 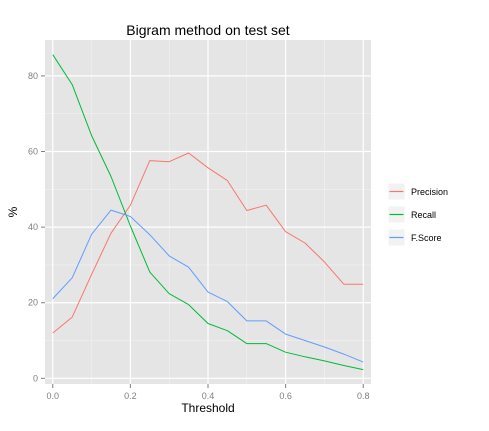 I want to click on x-axis-label: Threshold, so click(x=207, y=408).